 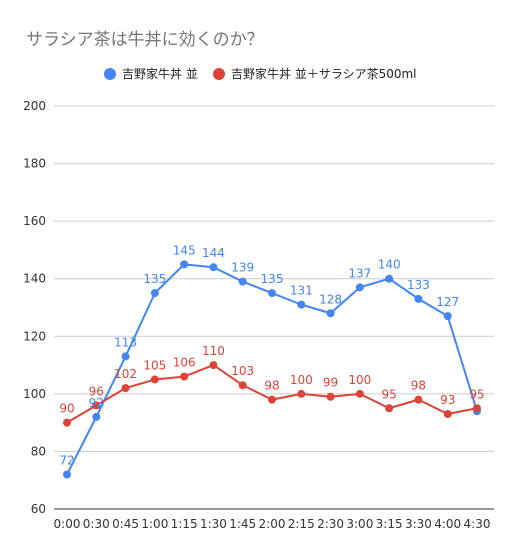 I want to click on x-tick-label: 2:00, so click(x=272, y=524).